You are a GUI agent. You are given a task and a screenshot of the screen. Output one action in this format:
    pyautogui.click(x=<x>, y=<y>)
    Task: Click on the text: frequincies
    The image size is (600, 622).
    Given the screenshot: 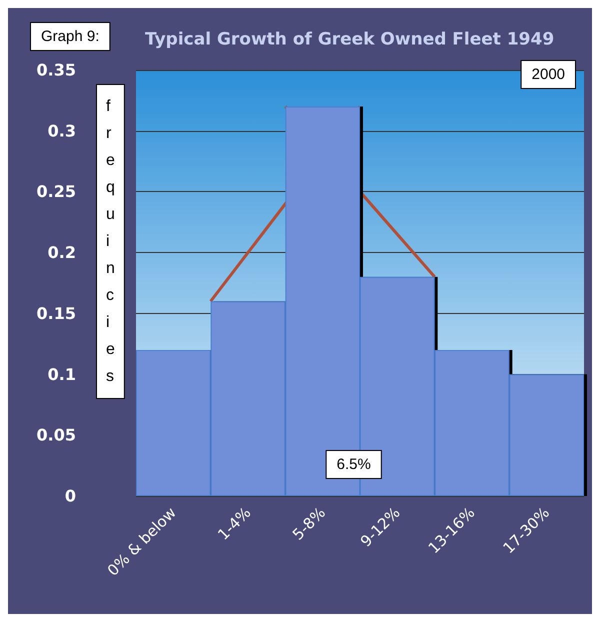 What is the action you would take?
    pyautogui.click(x=110, y=241)
    